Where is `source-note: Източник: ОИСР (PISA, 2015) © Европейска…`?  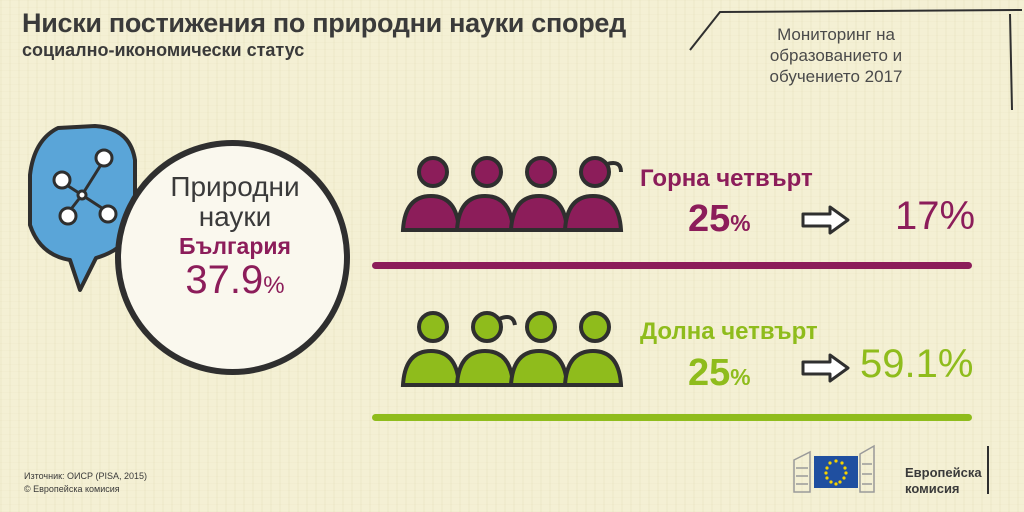 source-note: Източник: ОИСР (PISA, 2015) © Европейска… is located at coordinates (86, 482).